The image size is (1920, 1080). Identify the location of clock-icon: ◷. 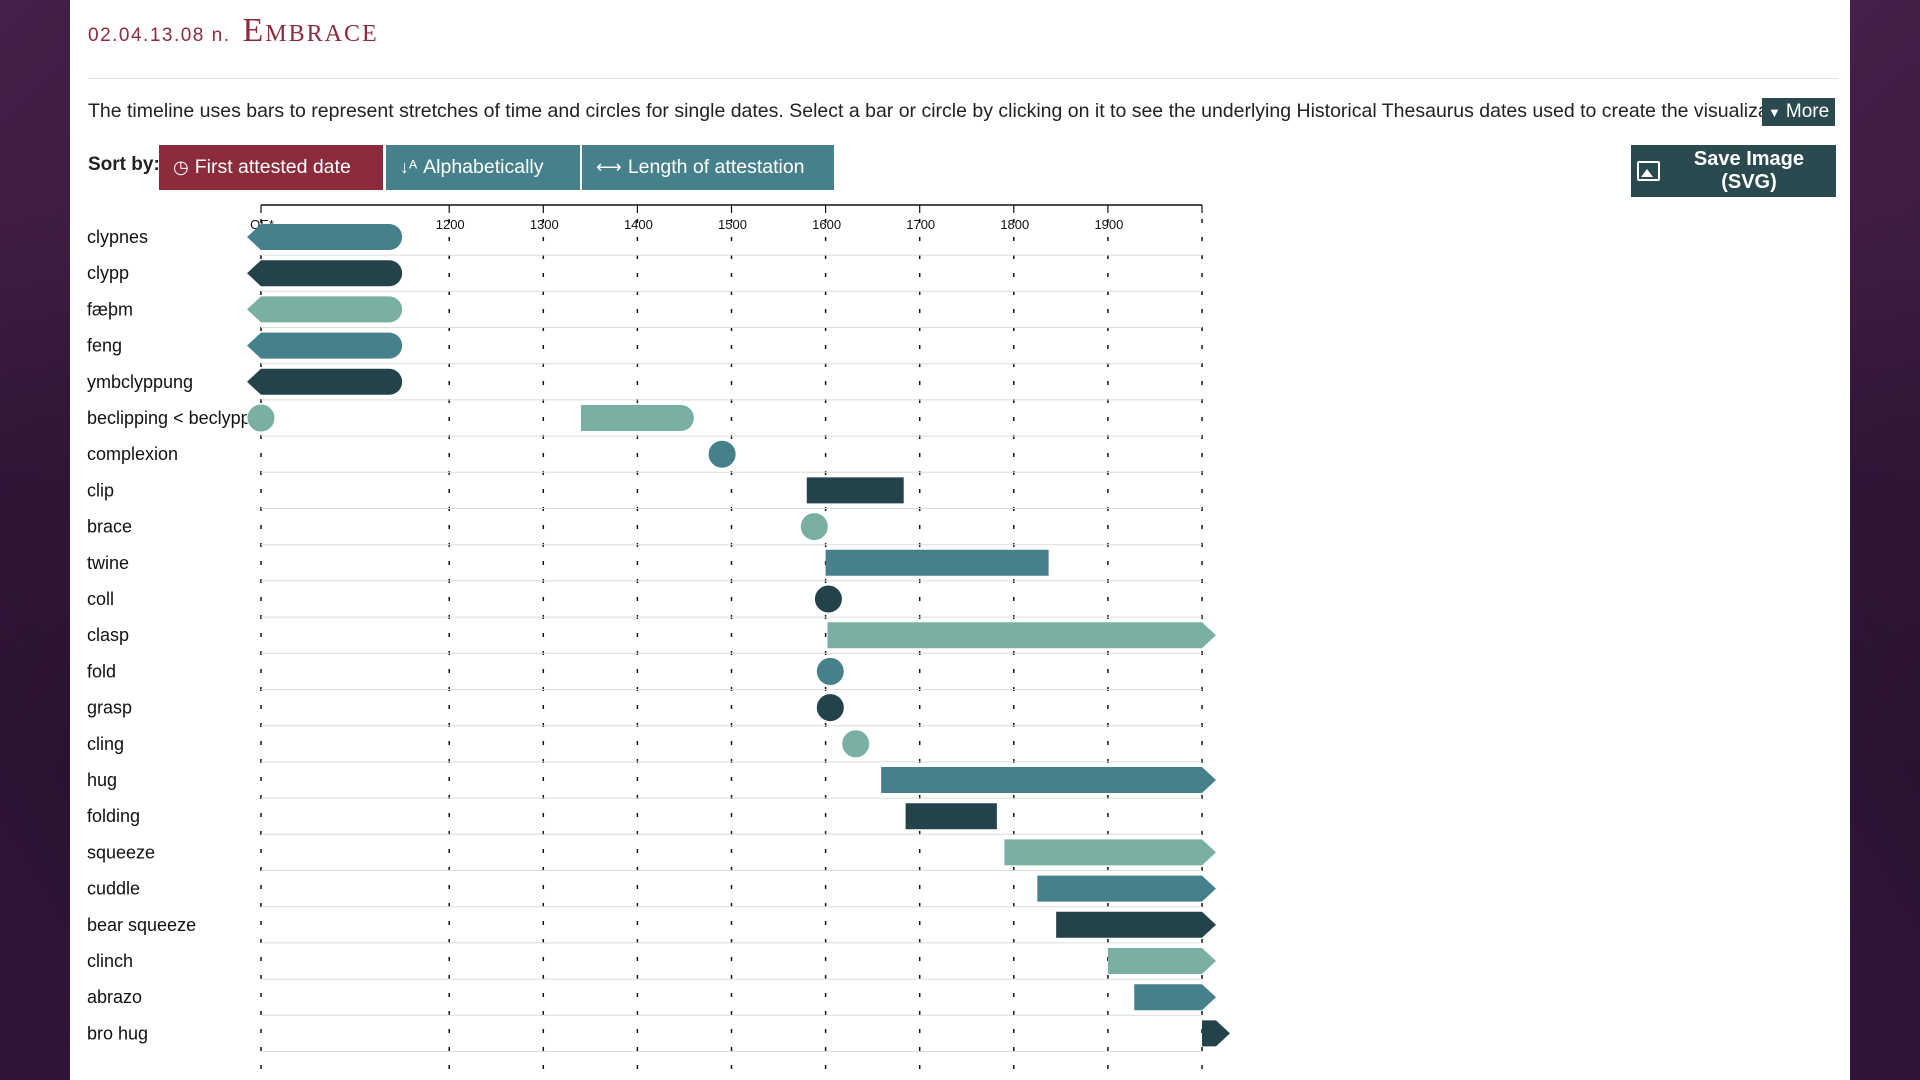
(181, 167).